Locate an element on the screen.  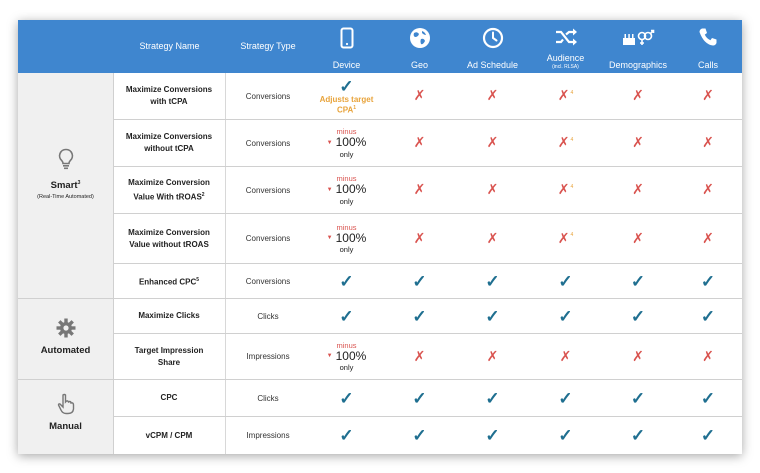
audience-footnote: 4 is located at coordinates (572, 235).